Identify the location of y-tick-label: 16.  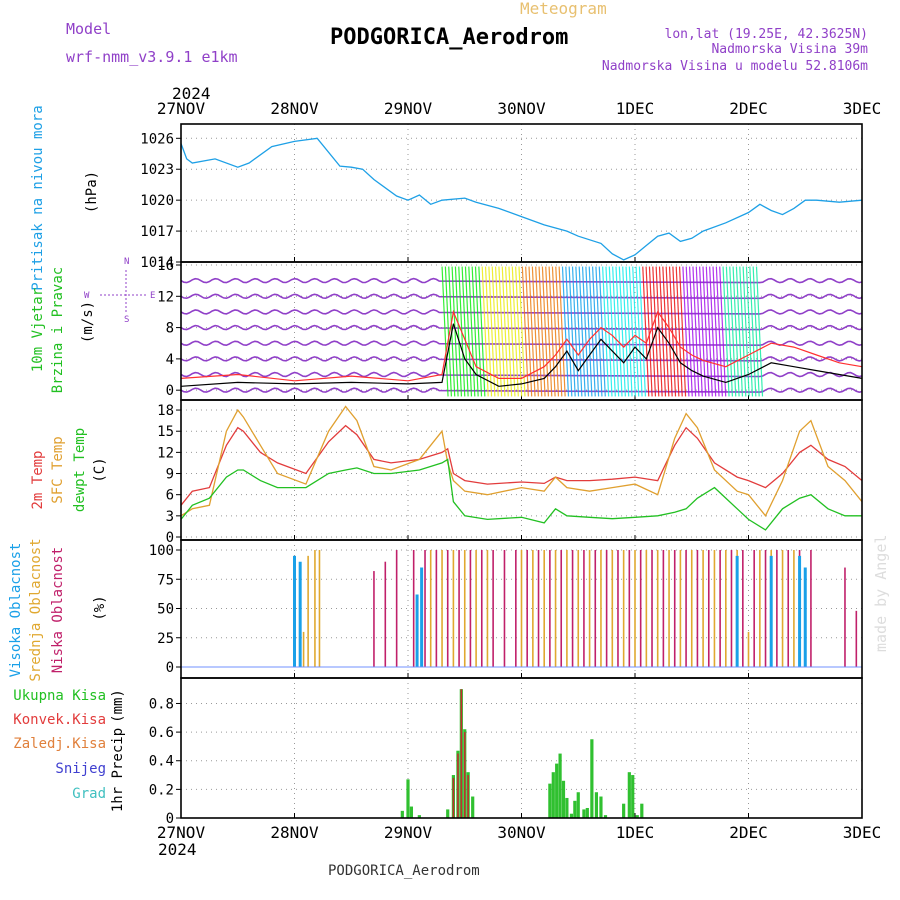
(165, 266).